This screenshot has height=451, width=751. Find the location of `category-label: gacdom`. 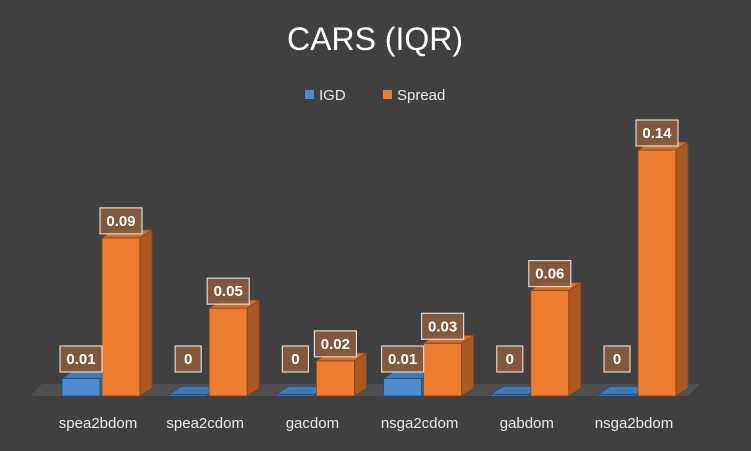

category-label: gacdom is located at coordinates (312, 423).